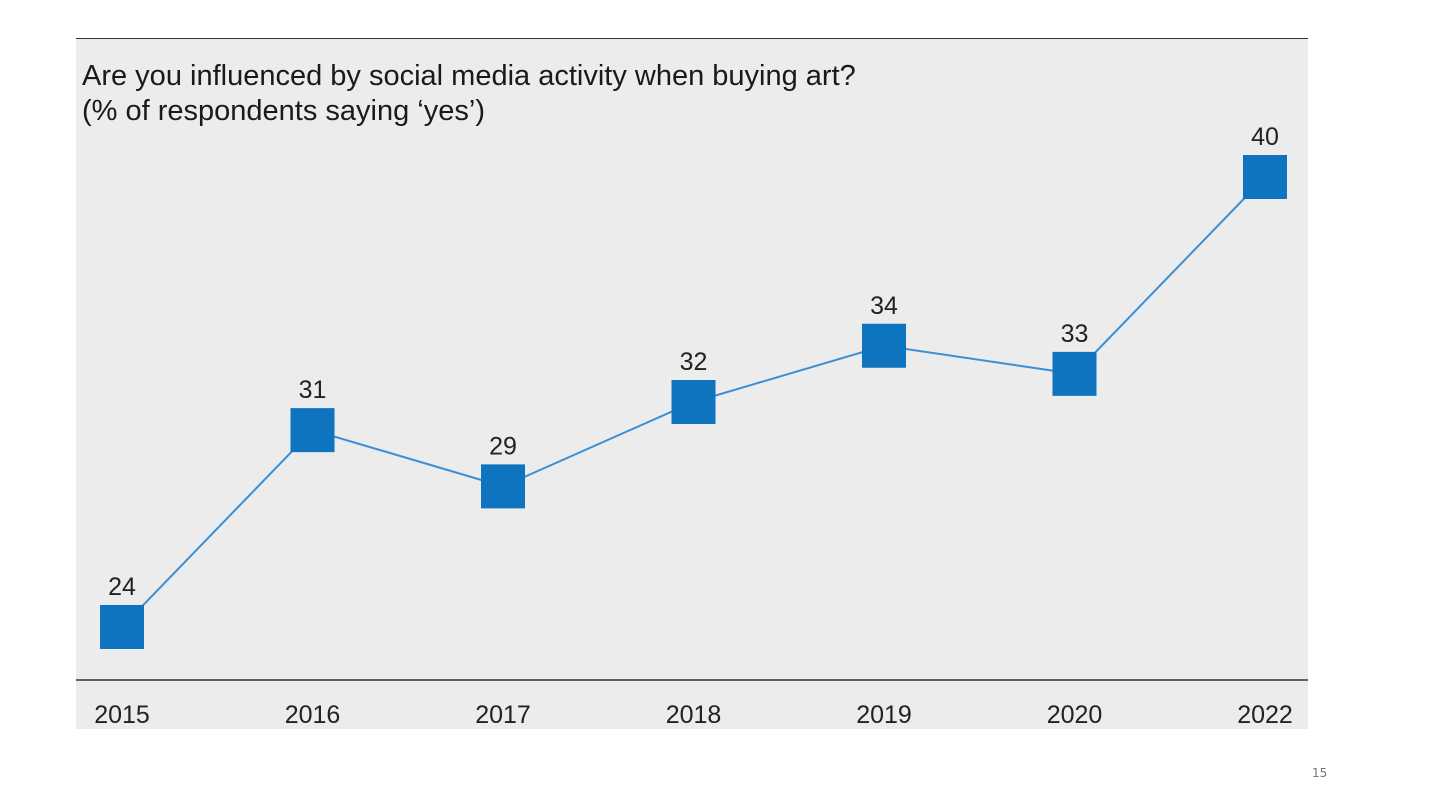 Image resolution: width=1440 pixels, height=810 pixels. Describe the element at coordinates (884, 715) in the screenshot. I see `x-tick-label: 2019` at that location.